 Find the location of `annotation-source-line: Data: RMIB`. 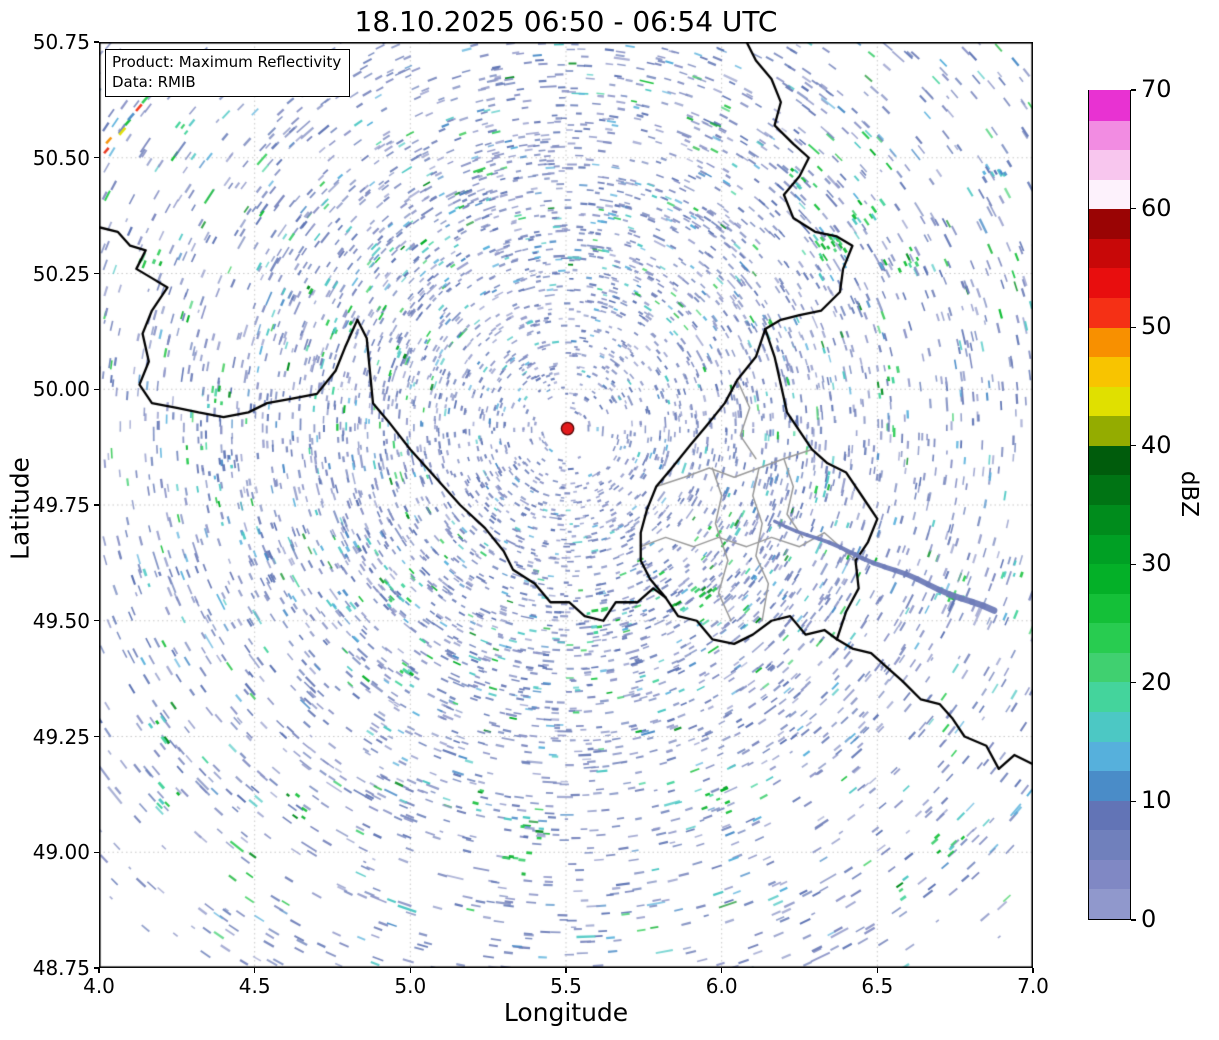

annotation-source-line: Data: RMIB is located at coordinates (154, 81).